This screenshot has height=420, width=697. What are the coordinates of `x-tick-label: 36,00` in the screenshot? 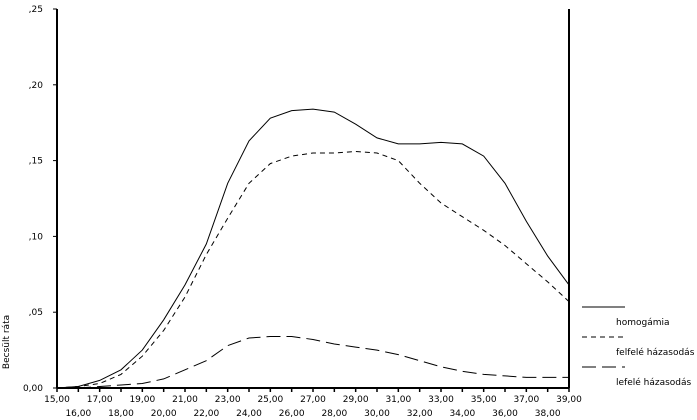 It's located at (505, 414).